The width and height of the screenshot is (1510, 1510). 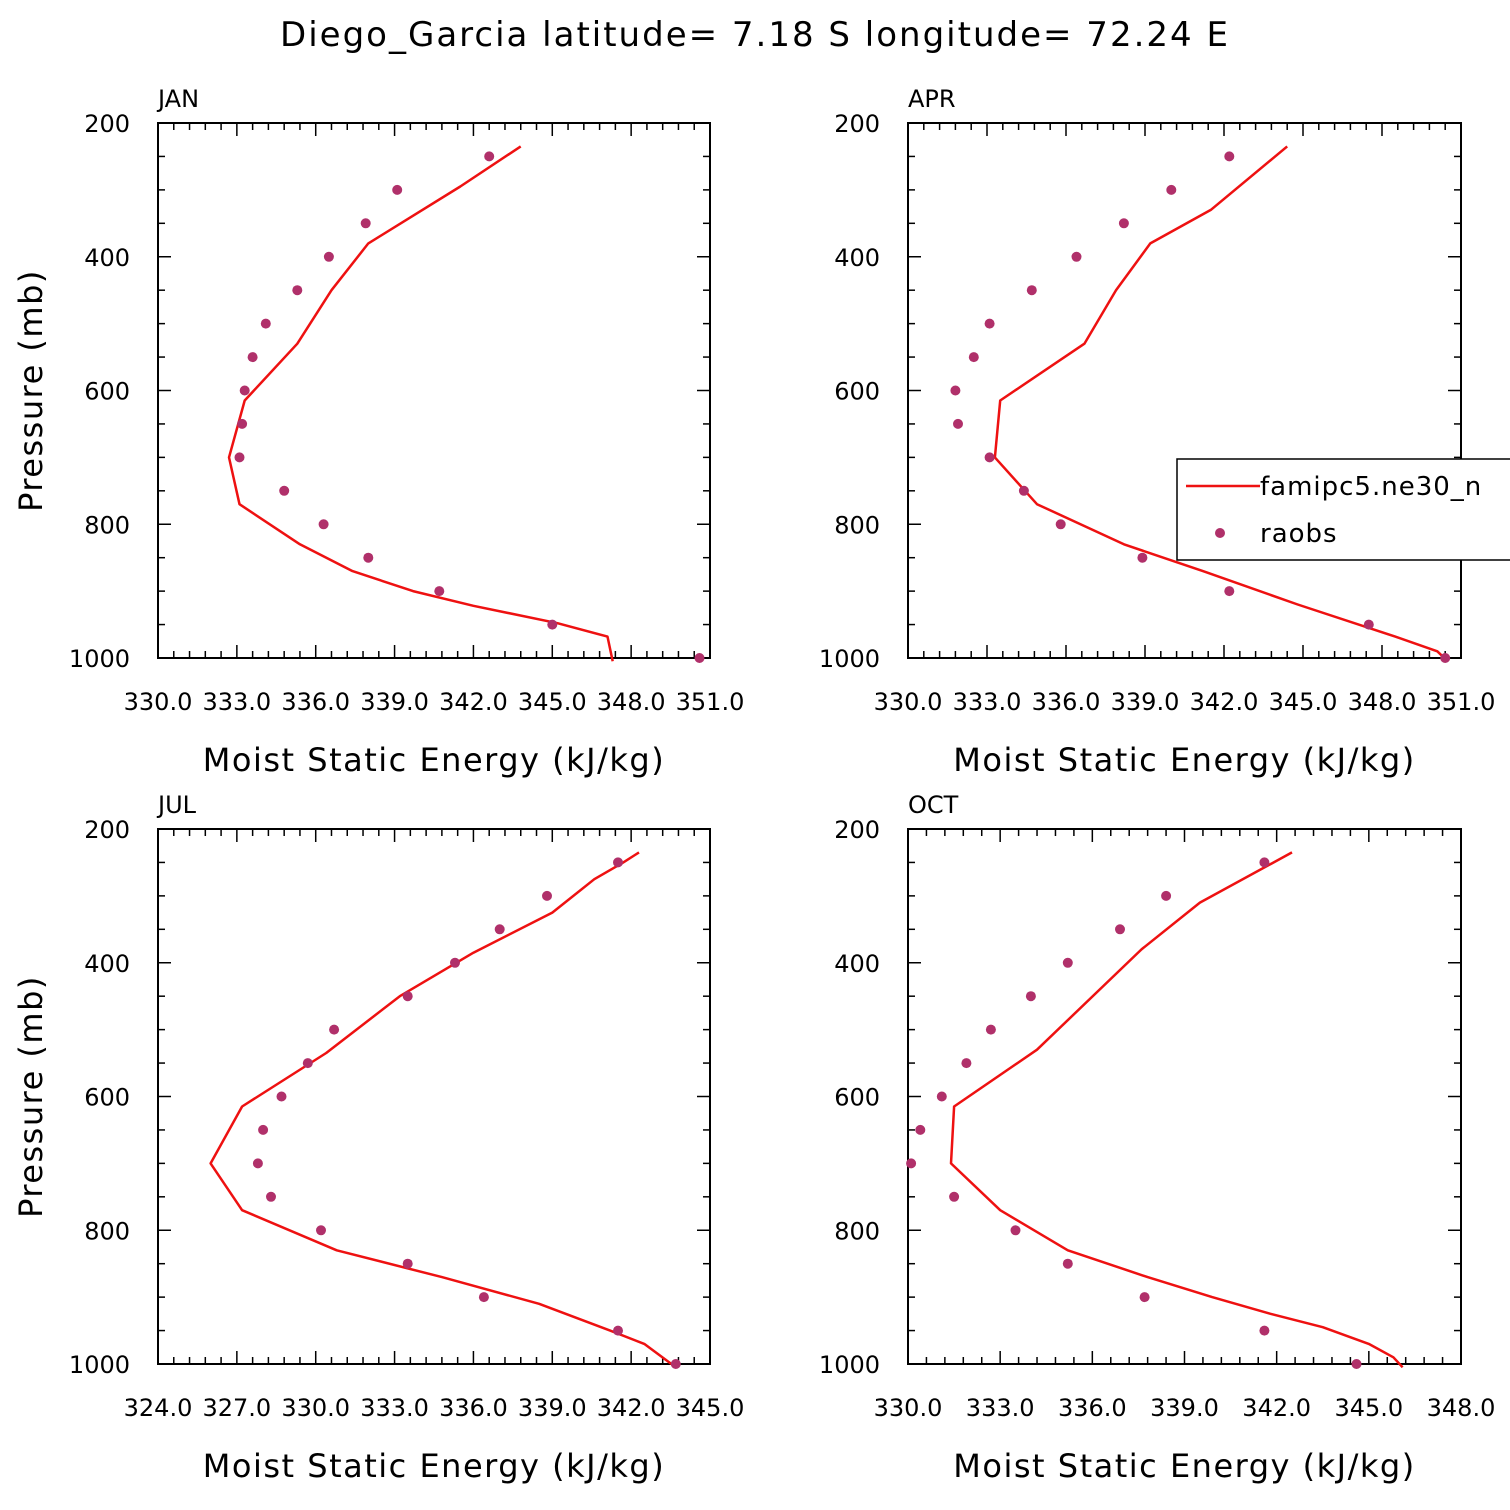 What do you see at coordinates (107, 124) in the screenshot?
I see `jan-y-tick-label: 200` at bounding box center [107, 124].